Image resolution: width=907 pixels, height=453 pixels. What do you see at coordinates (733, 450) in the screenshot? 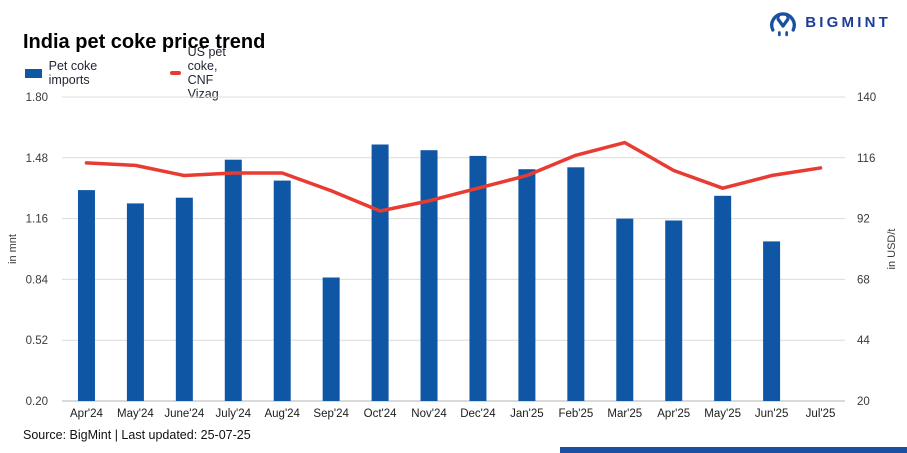
I see `footer-accent-bar` at bounding box center [733, 450].